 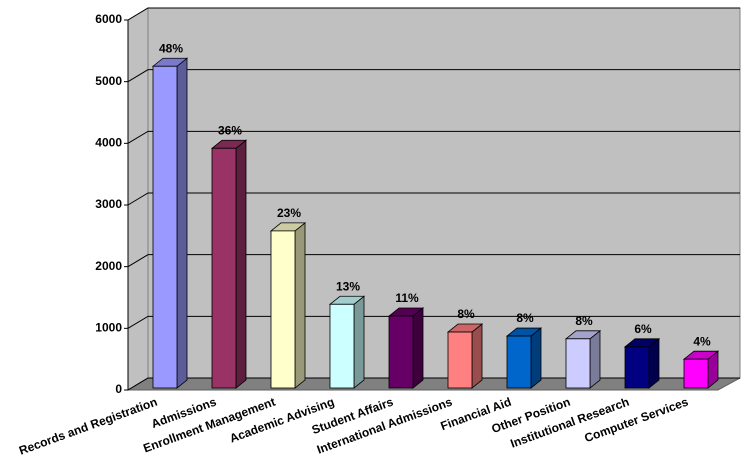 What do you see at coordinates (637, 420) in the screenshot?
I see `x-tick-label: Computer Services` at bounding box center [637, 420].